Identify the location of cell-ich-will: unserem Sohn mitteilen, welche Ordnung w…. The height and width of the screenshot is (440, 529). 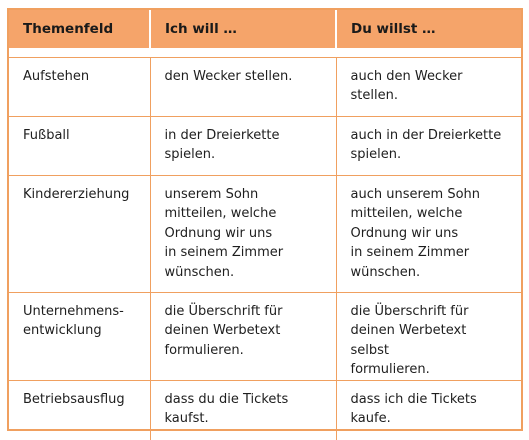
(242, 233).